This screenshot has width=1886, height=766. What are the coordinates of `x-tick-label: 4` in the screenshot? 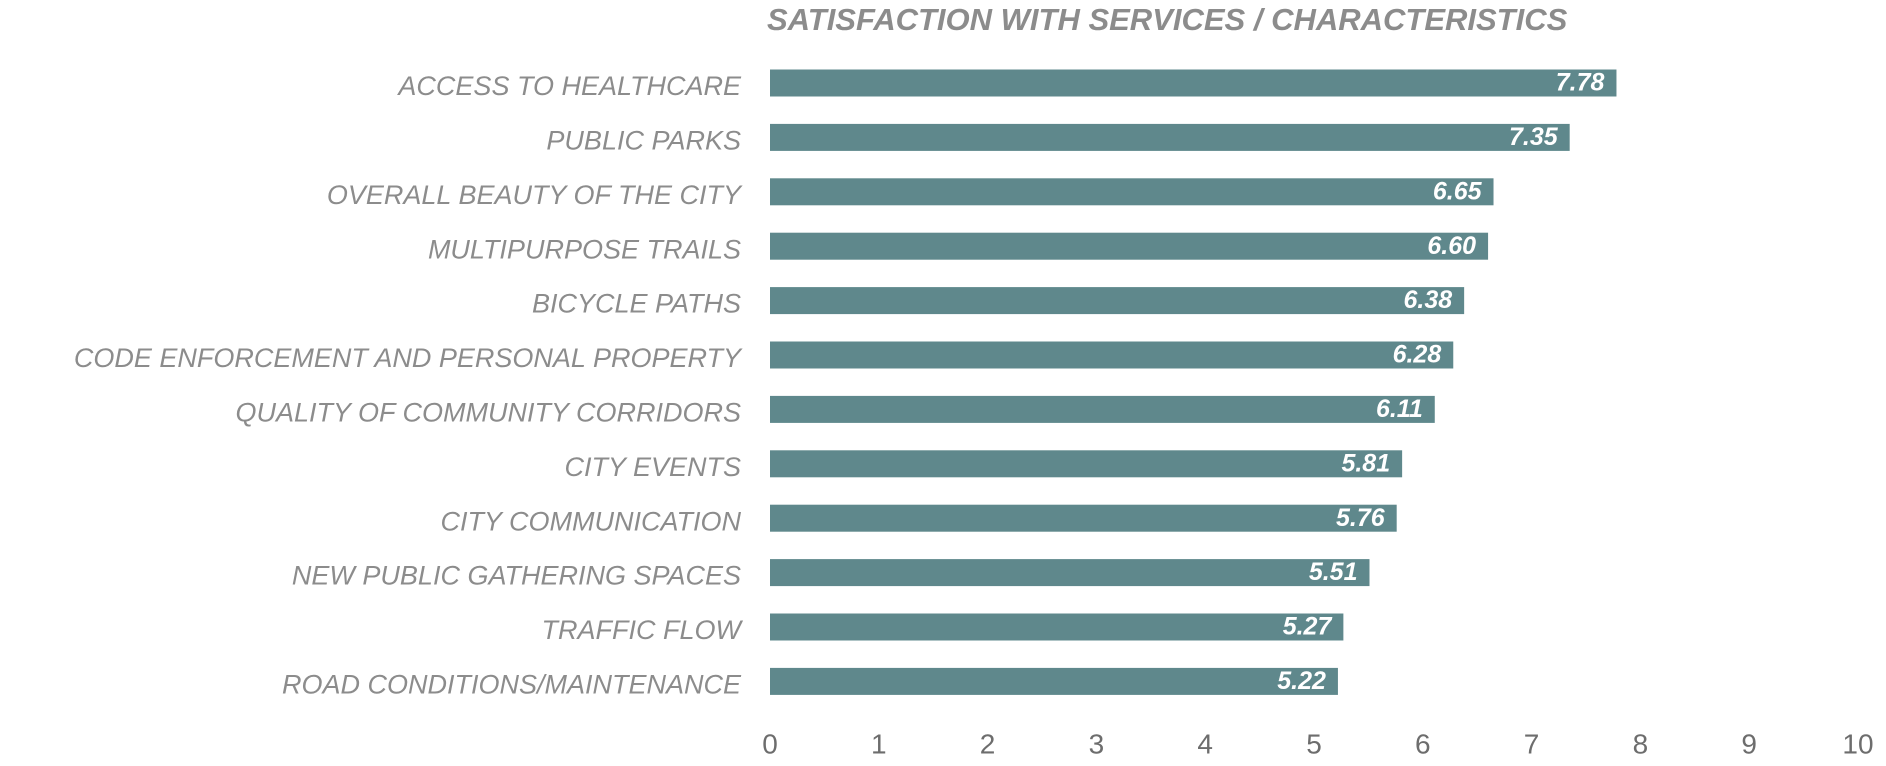 It's located at (1205, 743).